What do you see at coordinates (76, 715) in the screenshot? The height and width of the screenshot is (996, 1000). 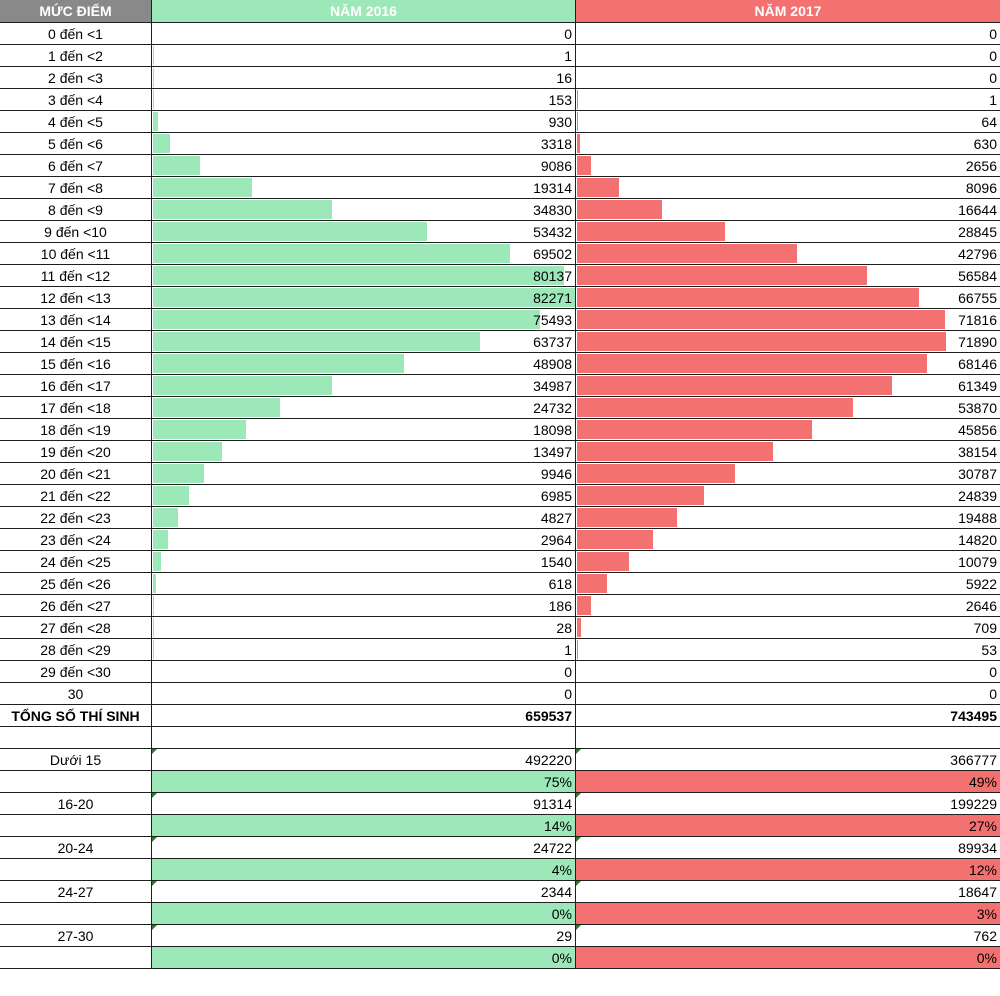 I see `total-label: TỔNG SỐ THÍ SINH` at bounding box center [76, 715].